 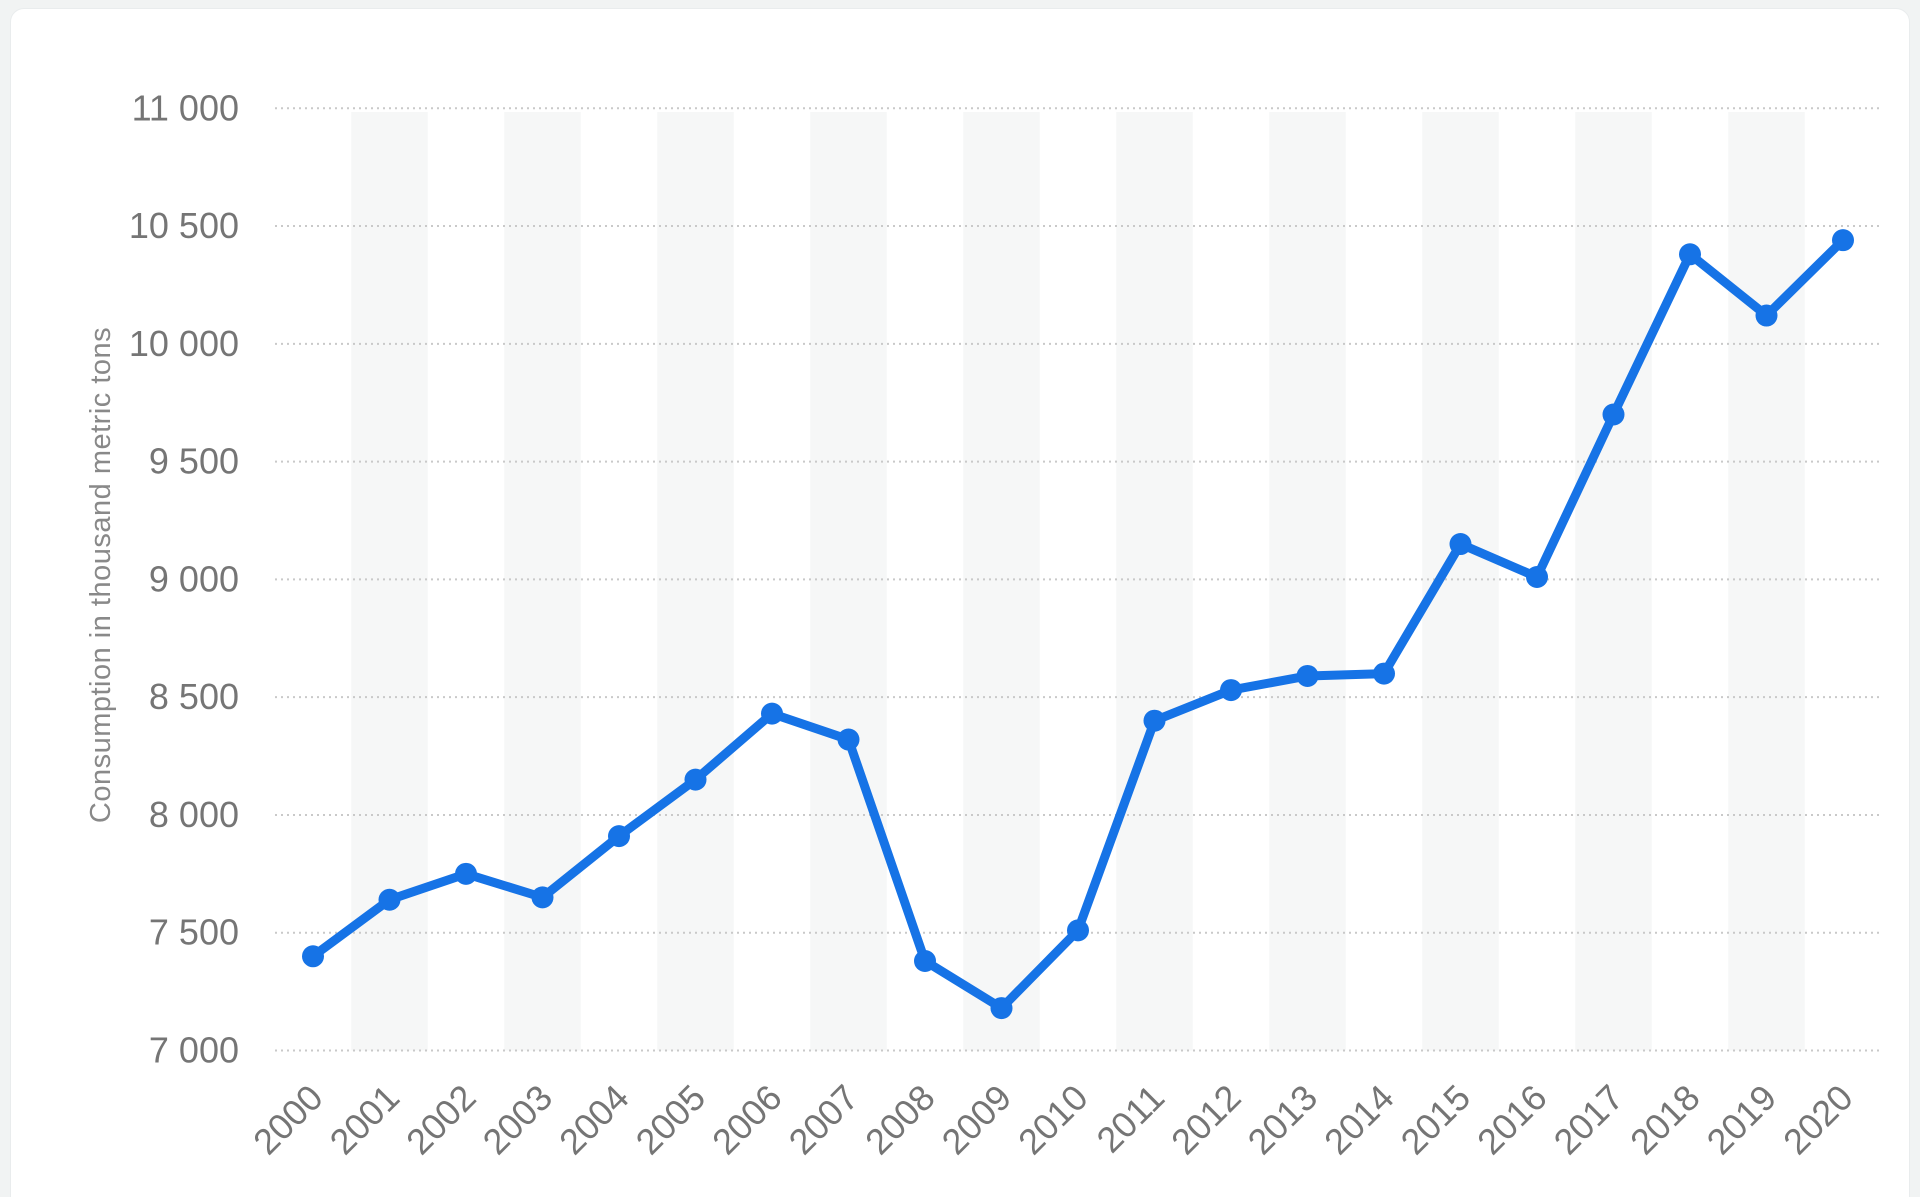 I want to click on data-point-2007, so click(x=848, y=739).